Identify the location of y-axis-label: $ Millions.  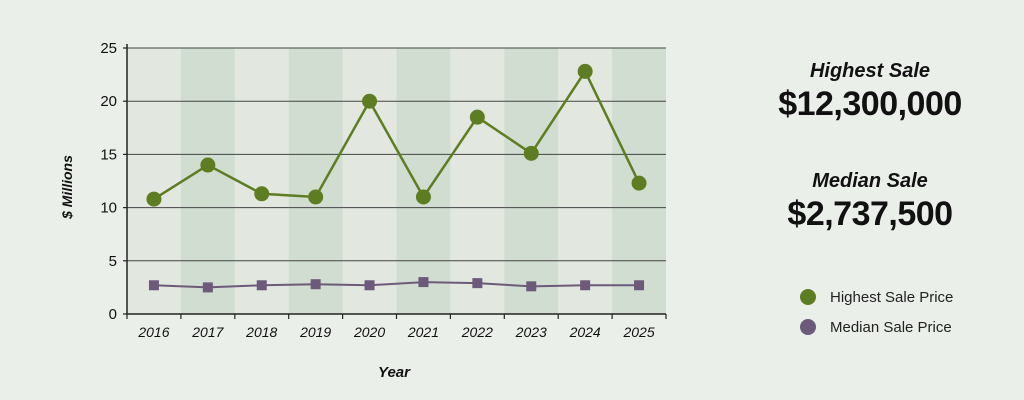
(67, 187).